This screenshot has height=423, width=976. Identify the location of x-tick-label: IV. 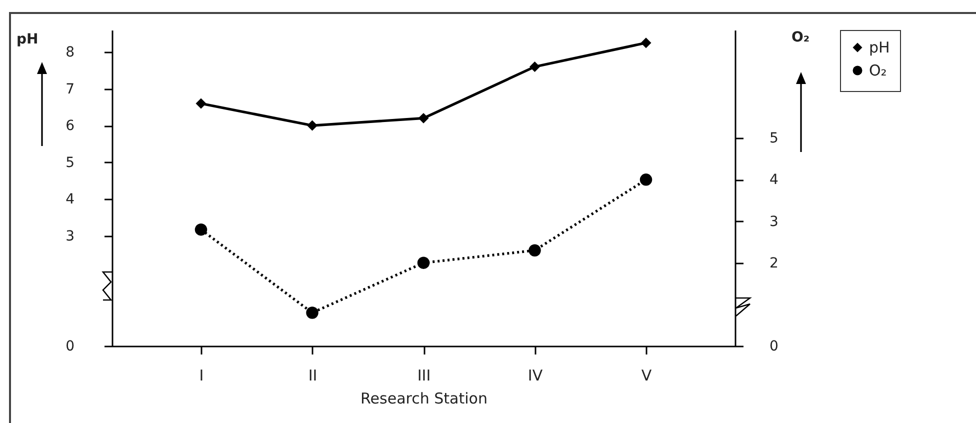
(536, 375).